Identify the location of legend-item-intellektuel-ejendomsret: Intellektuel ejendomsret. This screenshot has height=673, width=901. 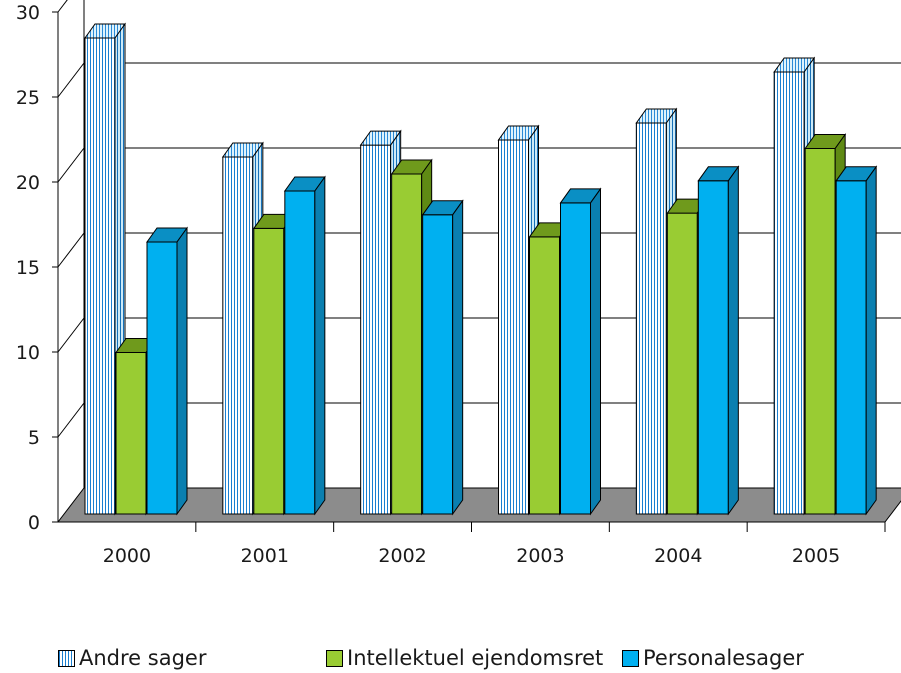
(464, 658).